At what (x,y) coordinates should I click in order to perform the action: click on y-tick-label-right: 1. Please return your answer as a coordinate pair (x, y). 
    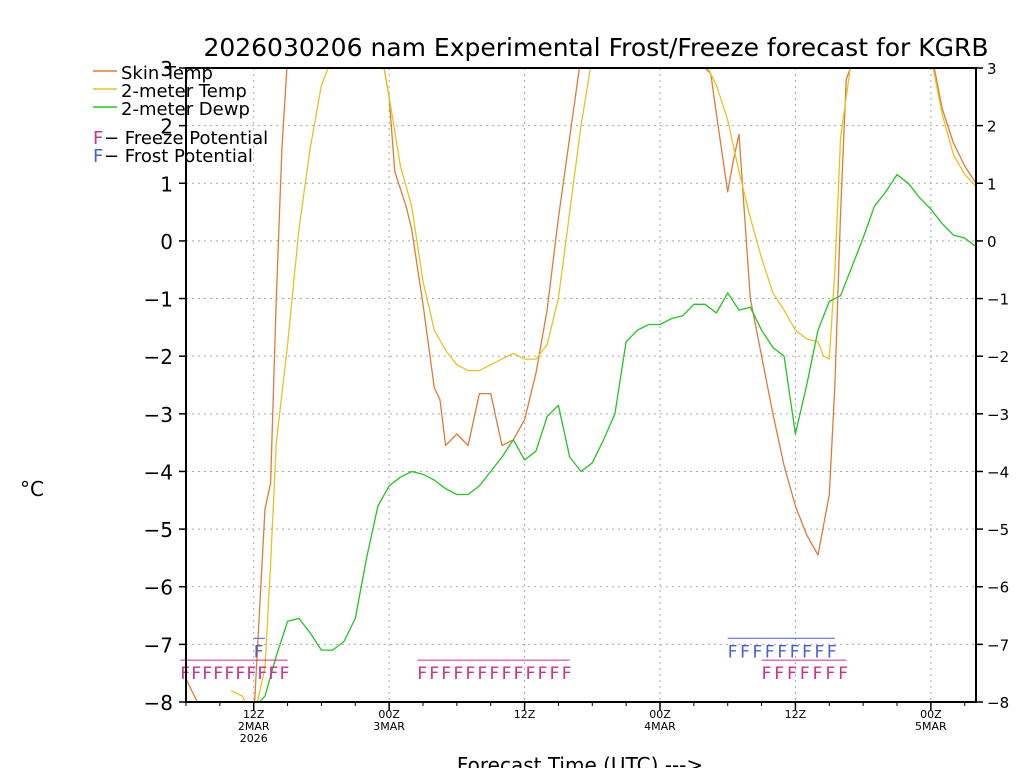
    Looking at the image, I should click on (992, 184).